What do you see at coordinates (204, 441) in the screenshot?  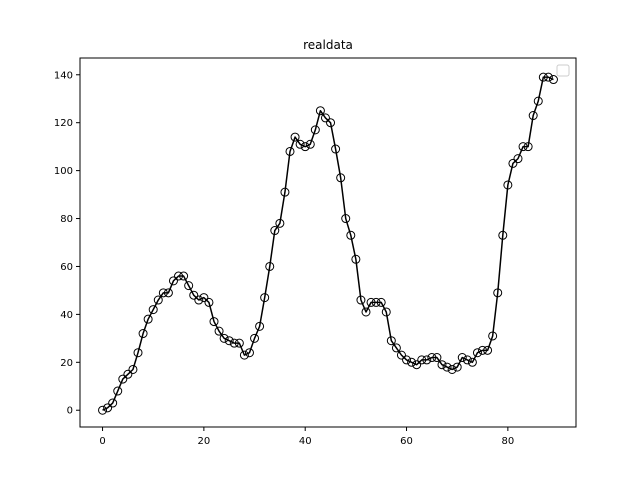 I see `x-tick-label: 20` at bounding box center [204, 441].